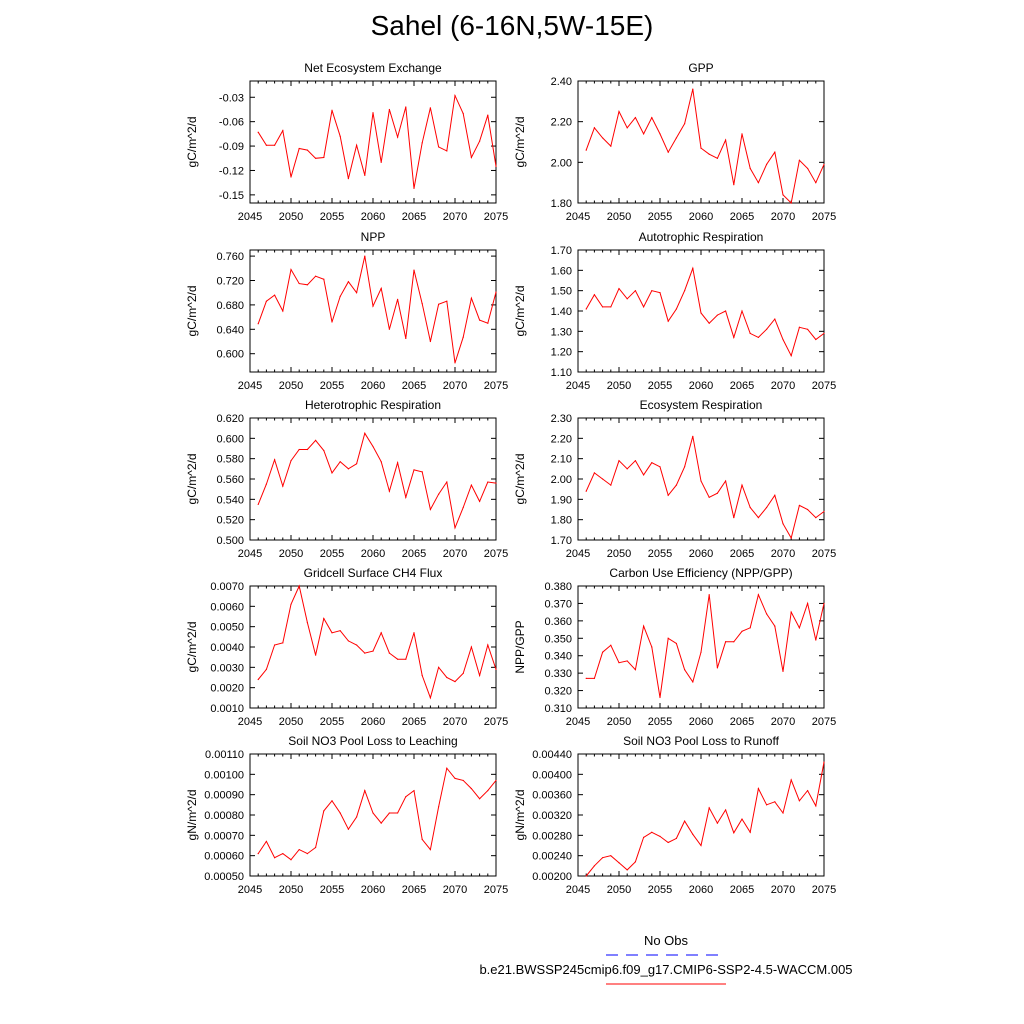 The image size is (1024, 1024). Describe the element at coordinates (561, 123) in the screenshot. I see `y-tick-label: 2.20` at that location.